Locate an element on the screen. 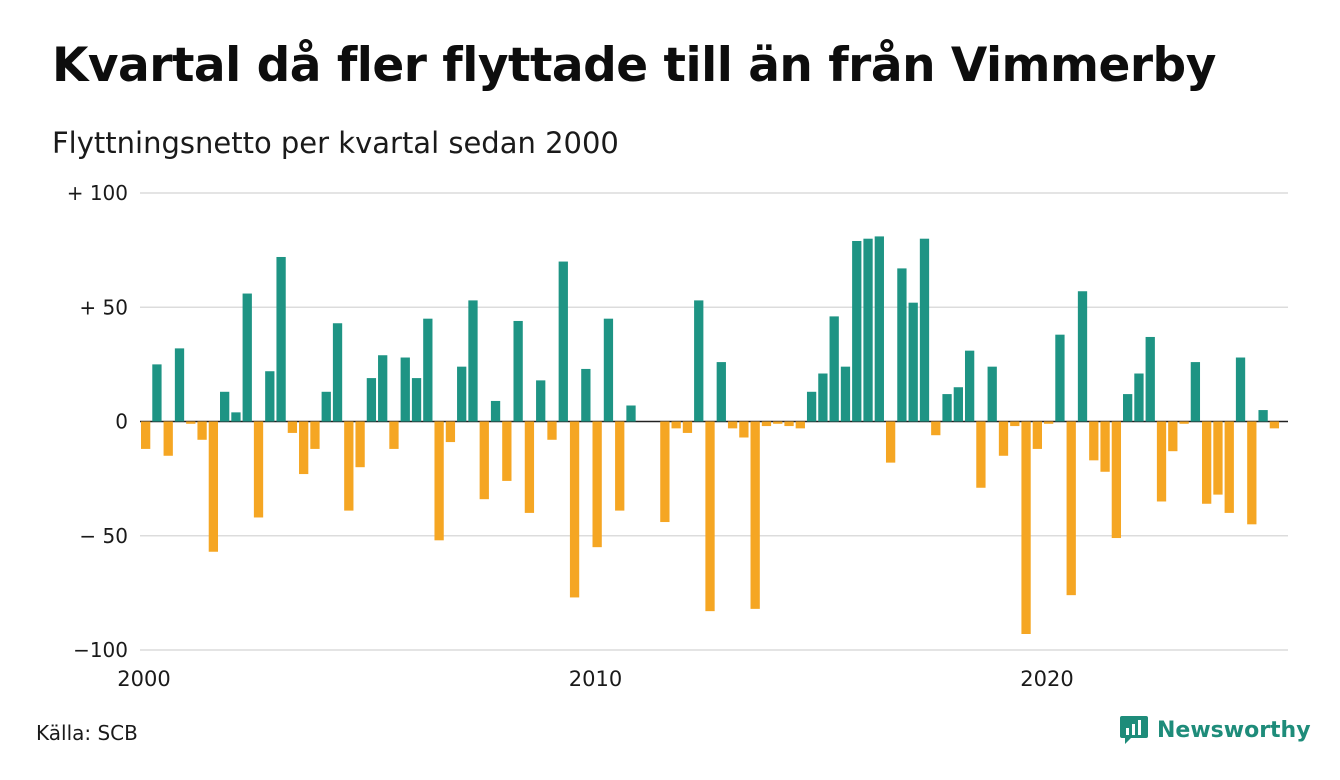 This screenshot has width=1340, height=780. brand-logo: Newsworthy is located at coordinates (1215, 730).